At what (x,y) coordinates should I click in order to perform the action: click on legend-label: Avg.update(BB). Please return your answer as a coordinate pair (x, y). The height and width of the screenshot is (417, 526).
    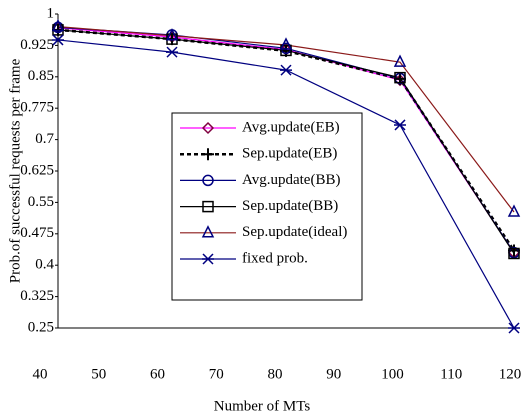
    Looking at the image, I should click on (291, 180).